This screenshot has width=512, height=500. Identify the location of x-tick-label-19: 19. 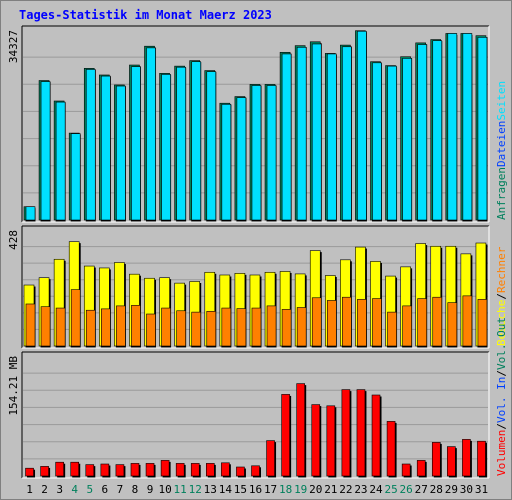
(300, 489).